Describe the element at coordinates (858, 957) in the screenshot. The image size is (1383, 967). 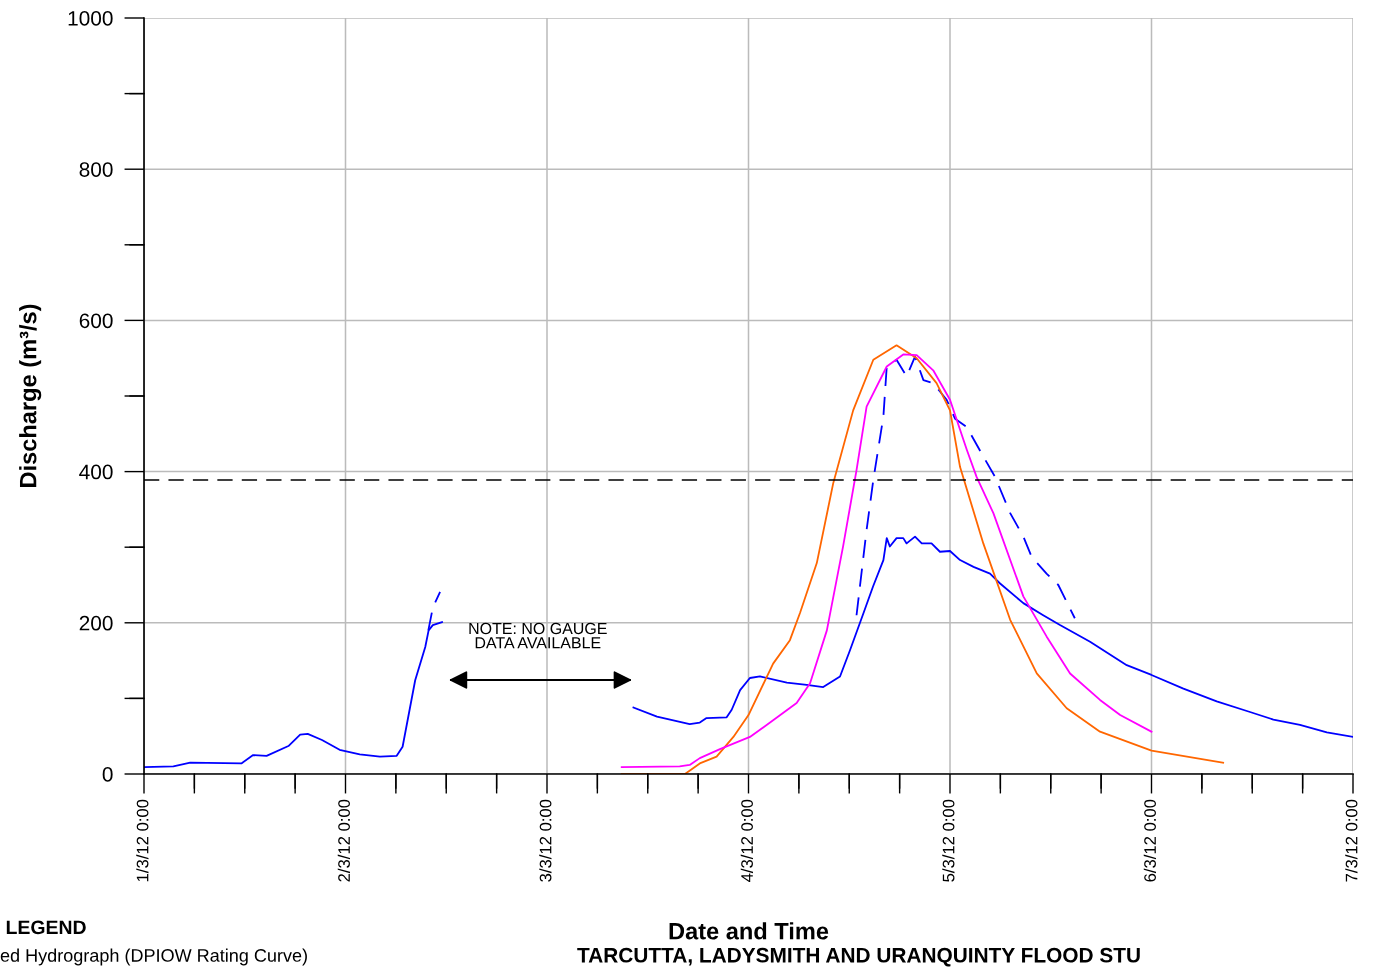
I see `text: TARCUTTA, LADYSMITH AND URANQUINTY FLOOD STU` at that location.